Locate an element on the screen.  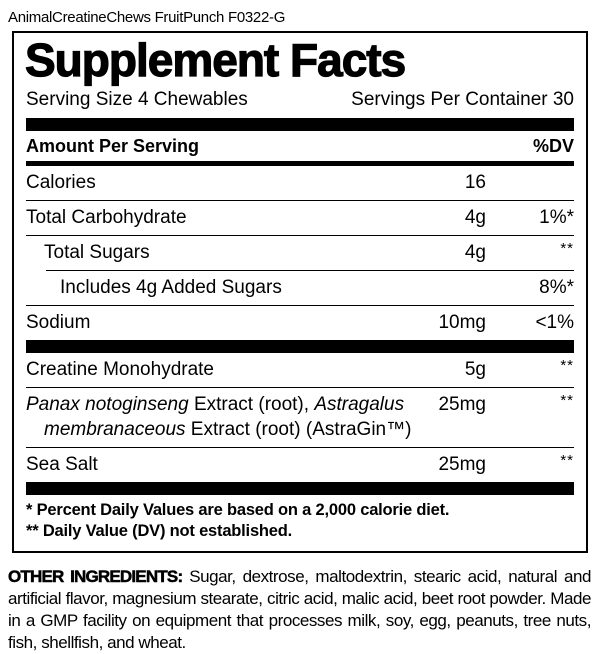
nutrient-name: Sodium is located at coordinates (221, 322).